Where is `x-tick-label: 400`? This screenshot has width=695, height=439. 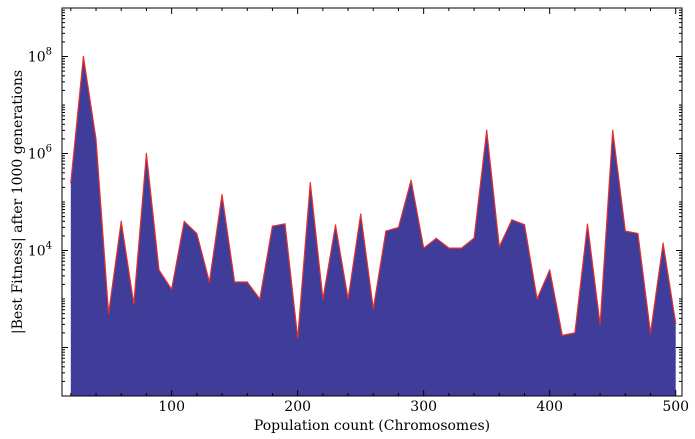
x-tick-label: 400 is located at coordinates (549, 407).